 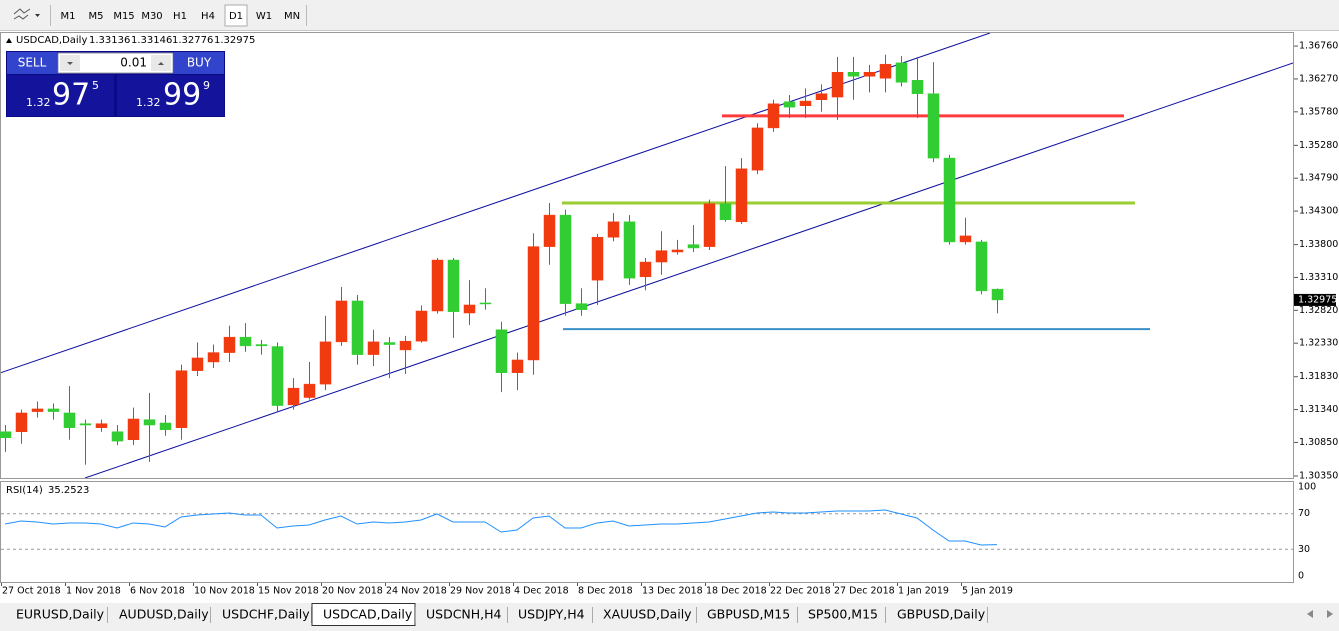 I want to click on y-tick-label: 1.30850, so click(x=1318, y=442).